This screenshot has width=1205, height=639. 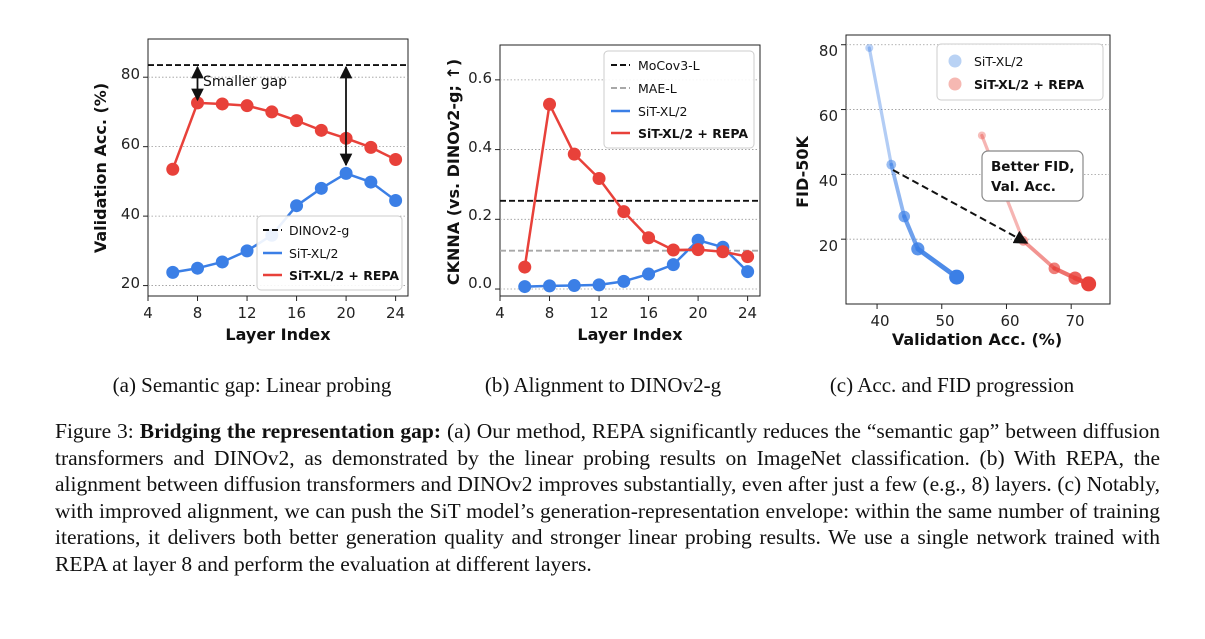 I want to click on legend: DINOv2-g SiT-XL/2 SiT-XL/2 + REPA, so click(x=329, y=253).